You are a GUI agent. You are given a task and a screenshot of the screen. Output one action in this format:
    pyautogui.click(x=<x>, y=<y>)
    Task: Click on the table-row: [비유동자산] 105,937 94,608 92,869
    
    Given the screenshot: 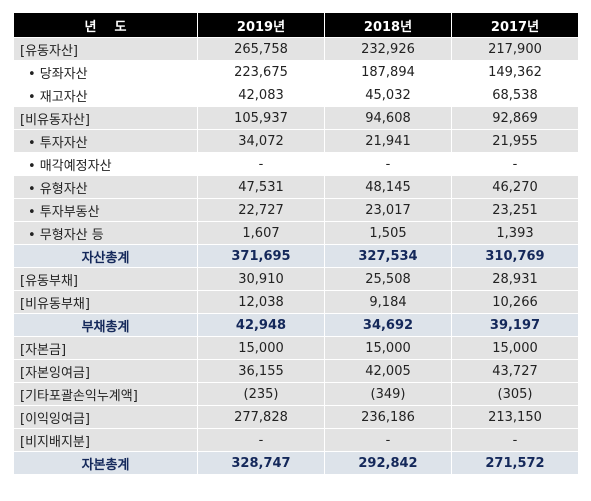 What is the action you would take?
    pyautogui.click(x=296, y=118)
    